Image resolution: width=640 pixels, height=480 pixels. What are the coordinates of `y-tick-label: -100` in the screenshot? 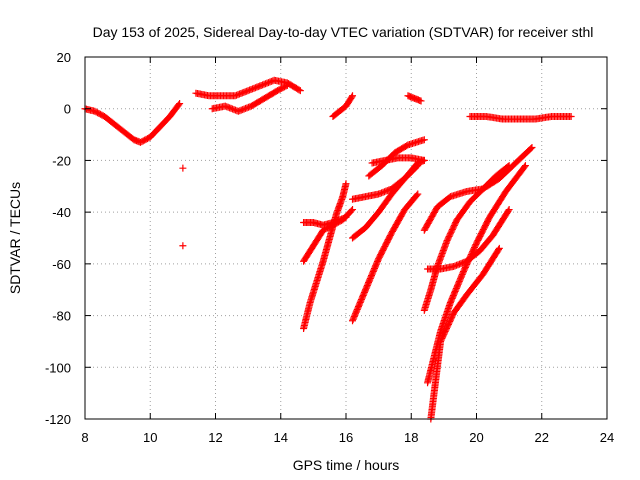 It's located at (58, 367).